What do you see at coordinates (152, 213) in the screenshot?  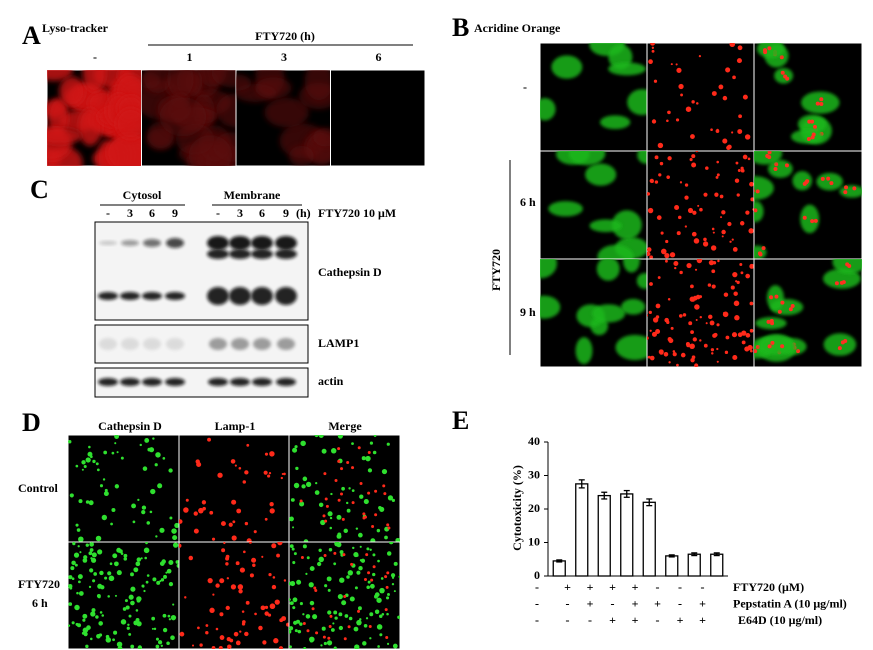 I see `lane-label: 6` at bounding box center [152, 213].